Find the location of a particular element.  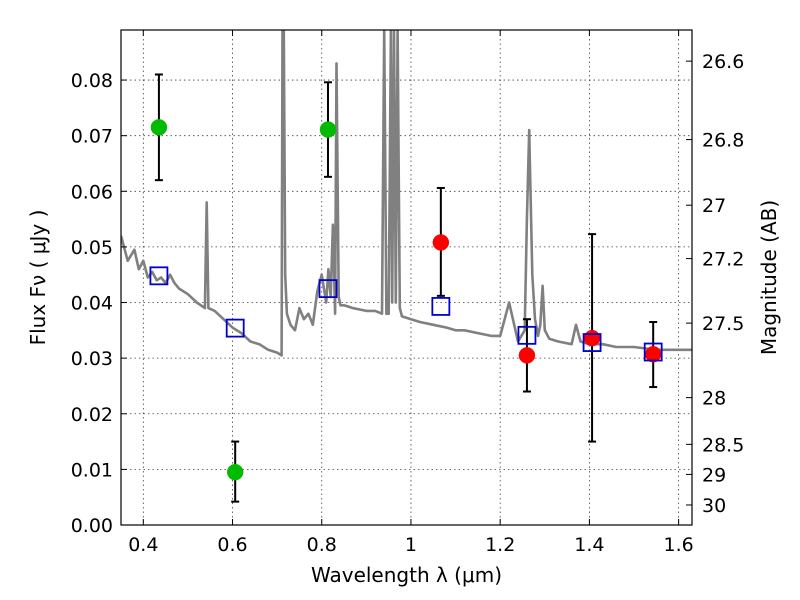

y-tick-label: 0.06 is located at coordinates (92, 192).